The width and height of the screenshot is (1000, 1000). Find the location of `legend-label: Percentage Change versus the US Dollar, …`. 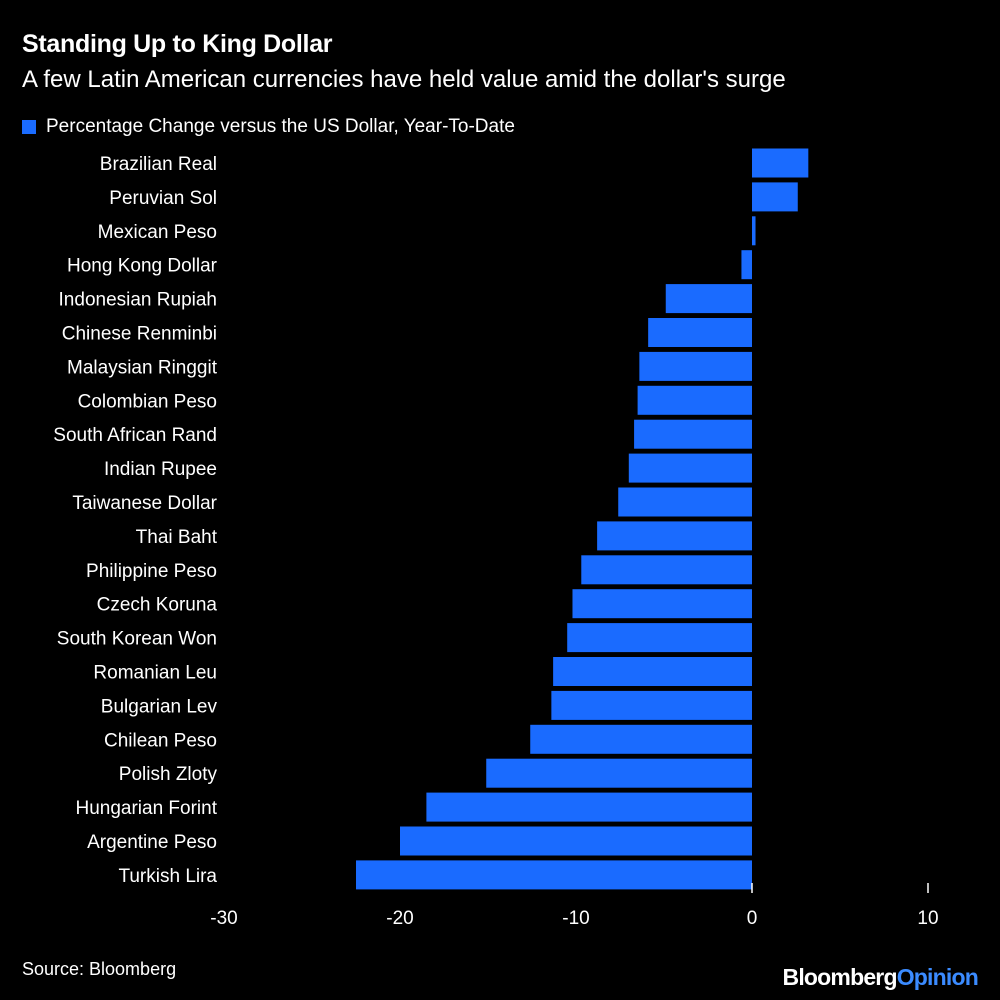

legend-label: Percentage Change versus the US Dollar, … is located at coordinates (280, 126).